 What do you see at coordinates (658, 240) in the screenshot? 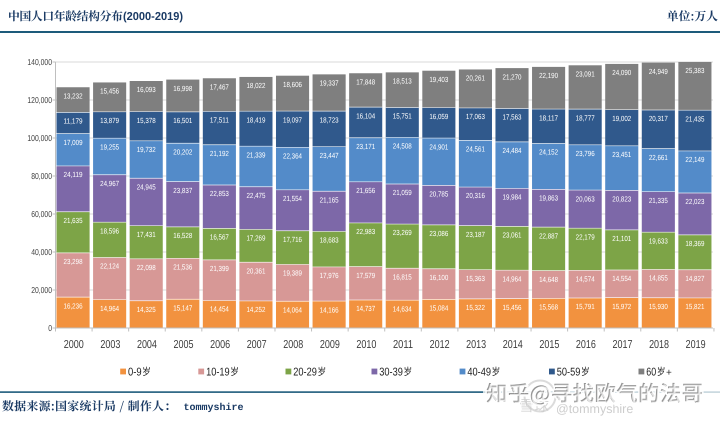
I see `svg-text: 19,633` at bounding box center [658, 240].